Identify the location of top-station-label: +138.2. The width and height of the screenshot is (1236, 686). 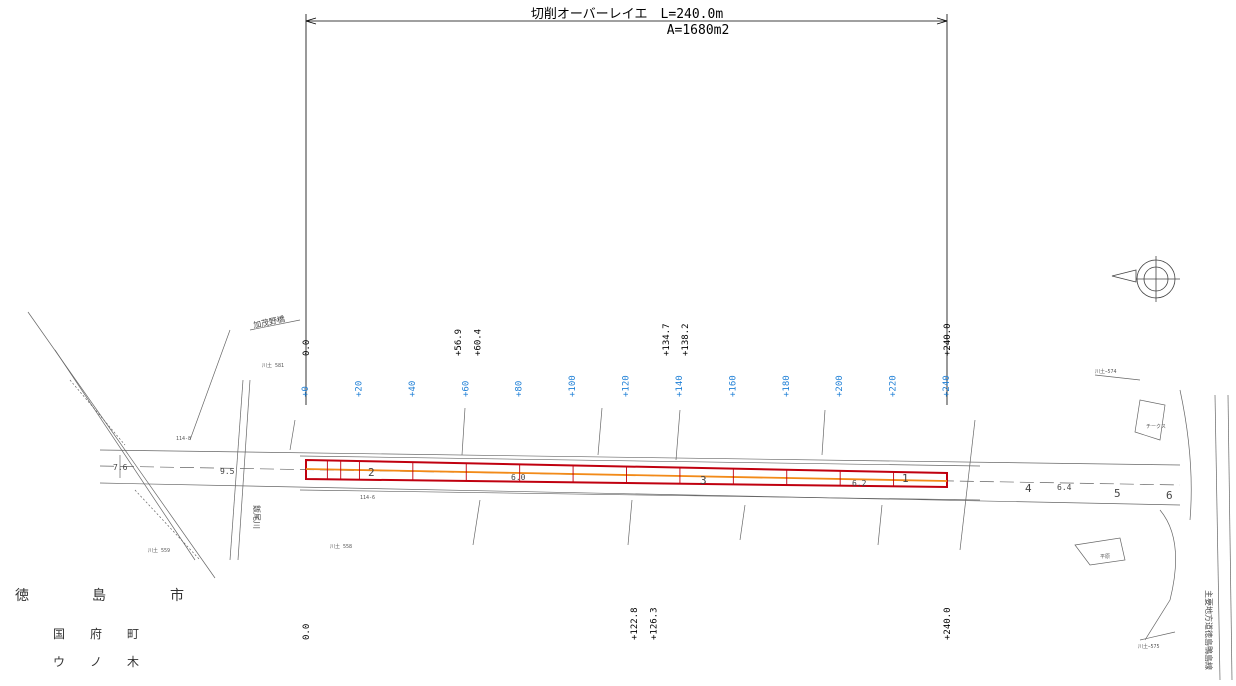
(686, 339).